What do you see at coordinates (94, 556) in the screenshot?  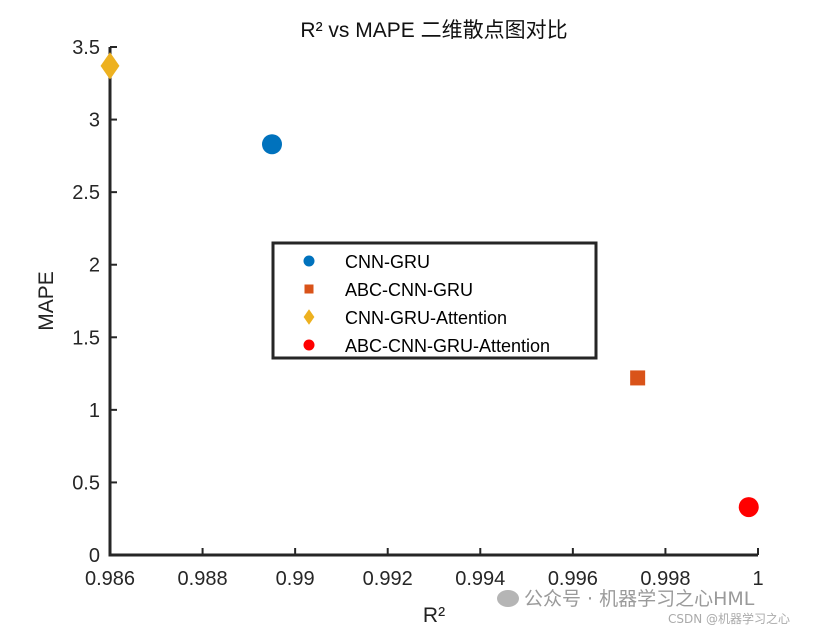 I see `y-tick-label: 0` at bounding box center [94, 556].